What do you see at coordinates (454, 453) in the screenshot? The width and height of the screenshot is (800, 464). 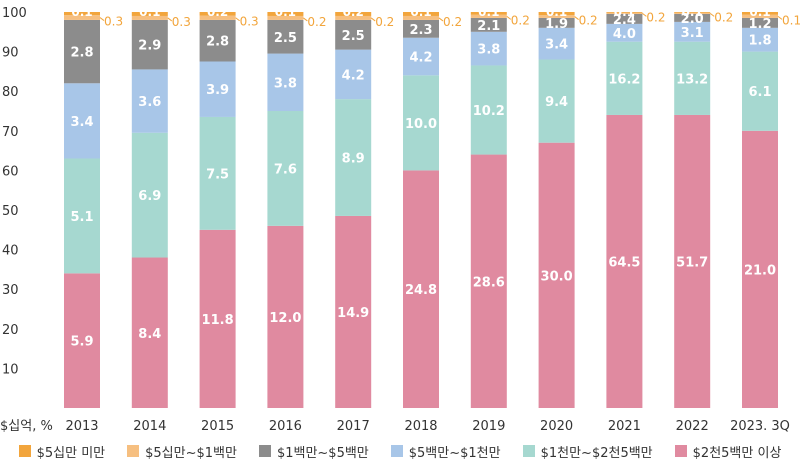 I see `legend-label: $5백만~$1천만` at bounding box center [454, 453].